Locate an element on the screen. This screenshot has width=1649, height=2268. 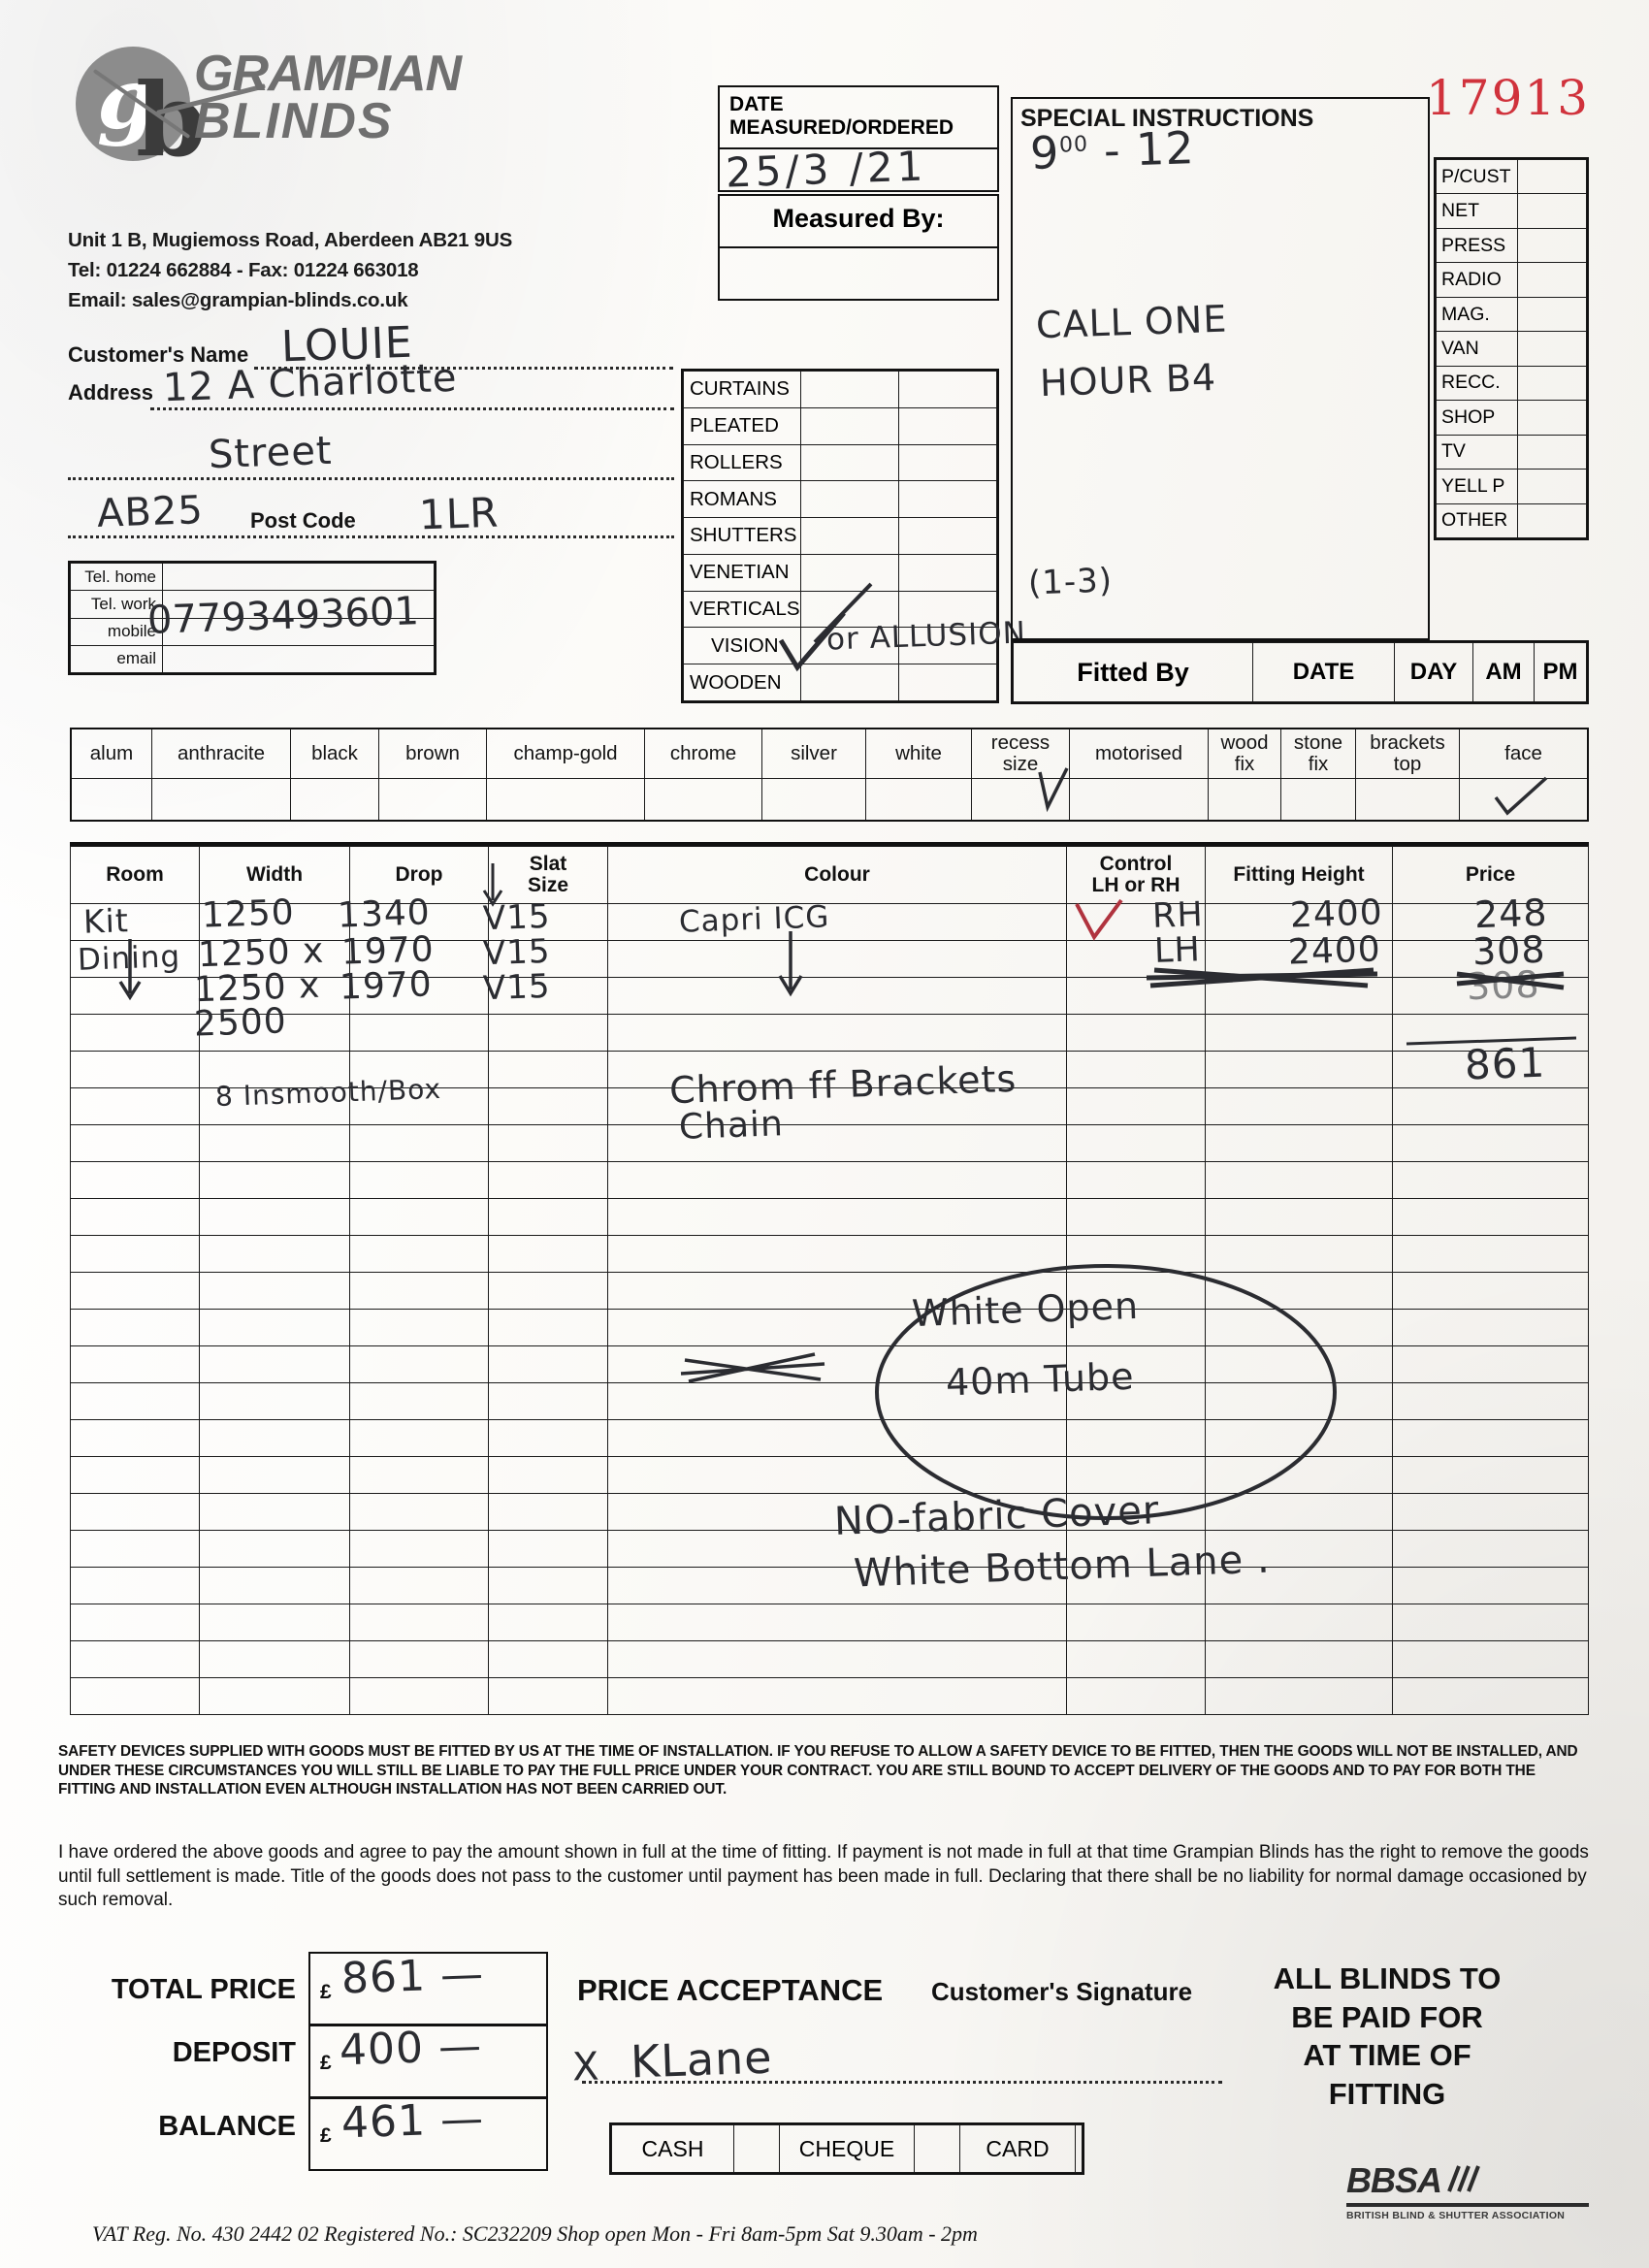
source-check-van is located at coordinates (1552, 349).